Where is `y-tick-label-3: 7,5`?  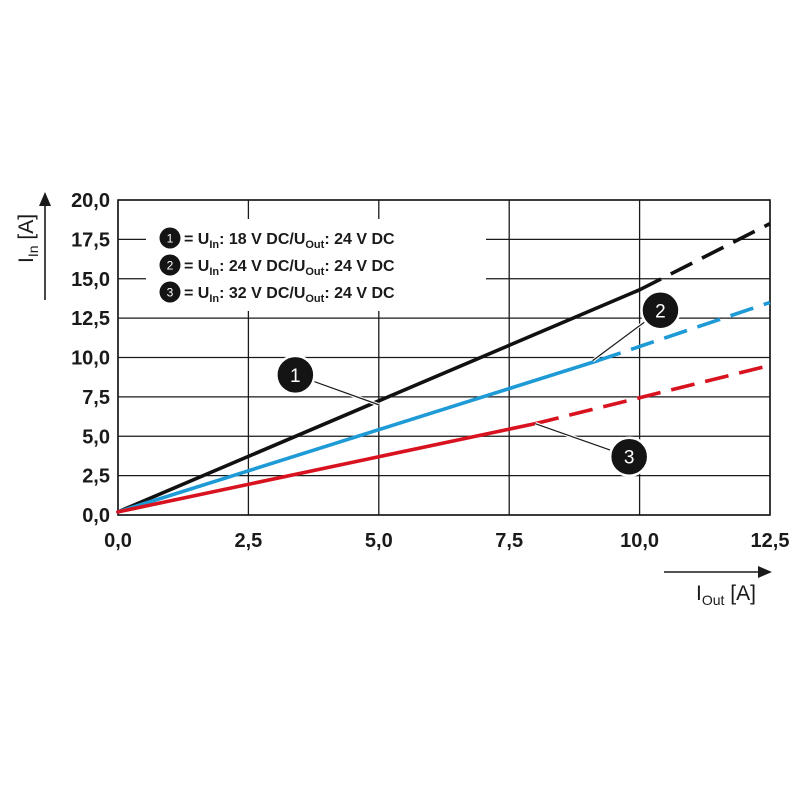 y-tick-label-3: 7,5 is located at coordinates (96, 398).